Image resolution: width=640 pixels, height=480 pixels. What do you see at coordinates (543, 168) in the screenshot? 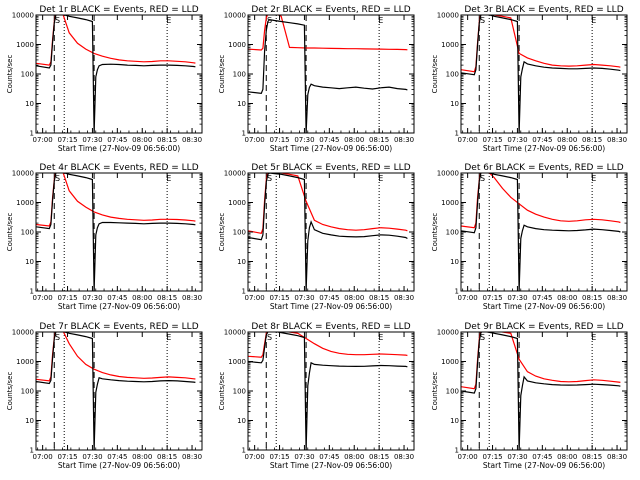
I see `panel-title: Det 6r BLACK = Events, RED = LLD` at bounding box center [543, 168].